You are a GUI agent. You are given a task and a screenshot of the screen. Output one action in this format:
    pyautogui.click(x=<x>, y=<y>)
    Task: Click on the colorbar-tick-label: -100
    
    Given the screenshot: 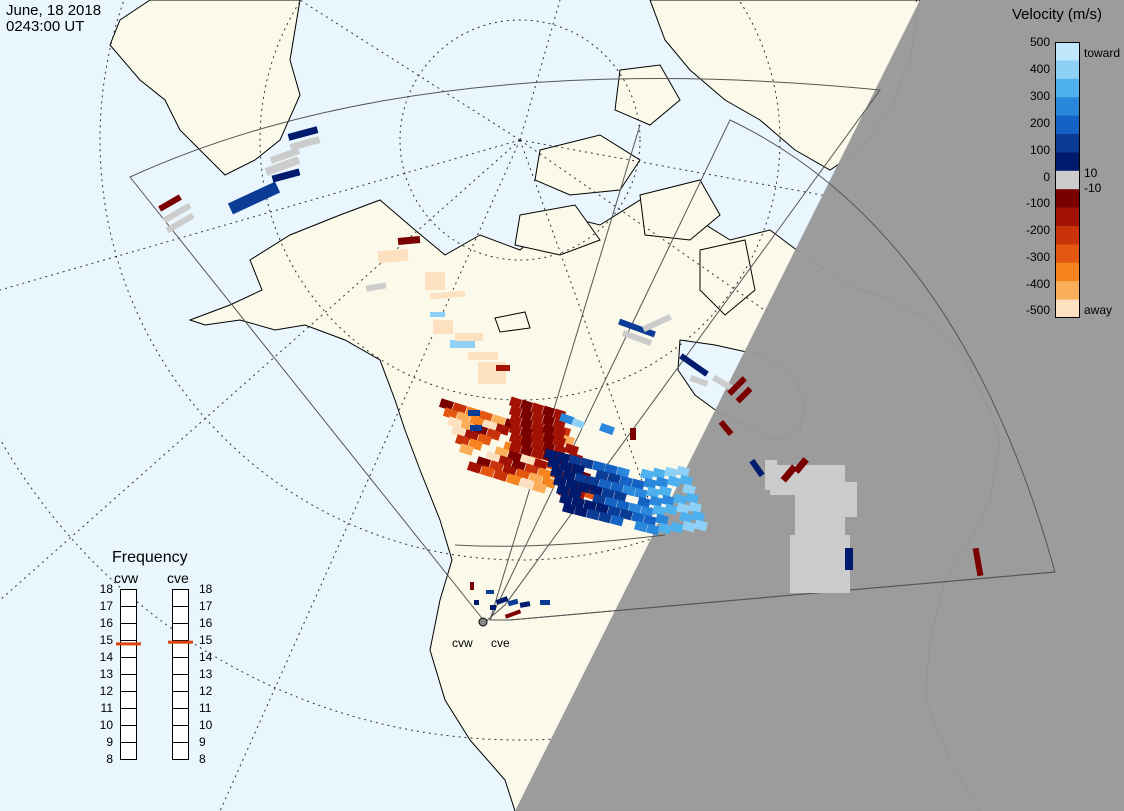 What is the action you would take?
    pyautogui.click(x=1037, y=203)
    